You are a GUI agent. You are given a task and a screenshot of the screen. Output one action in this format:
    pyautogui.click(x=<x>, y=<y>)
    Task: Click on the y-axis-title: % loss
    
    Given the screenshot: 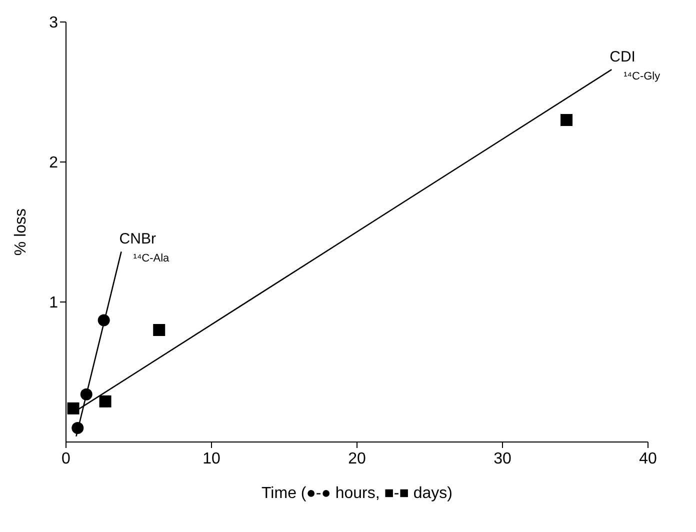 What is the action you would take?
    pyautogui.click(x=21, y=232)
    